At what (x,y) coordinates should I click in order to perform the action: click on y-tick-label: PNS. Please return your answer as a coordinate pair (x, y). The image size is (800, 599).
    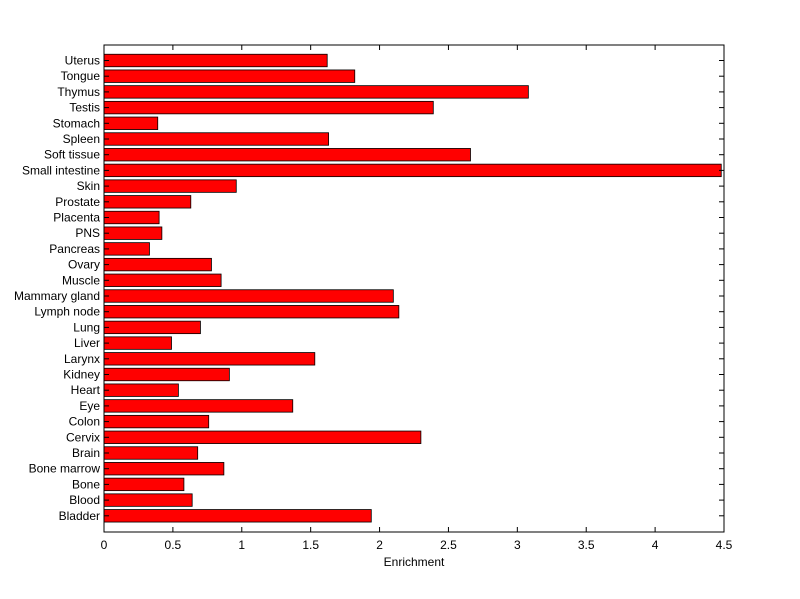
    Looking at the image, I should click on (87, 233).